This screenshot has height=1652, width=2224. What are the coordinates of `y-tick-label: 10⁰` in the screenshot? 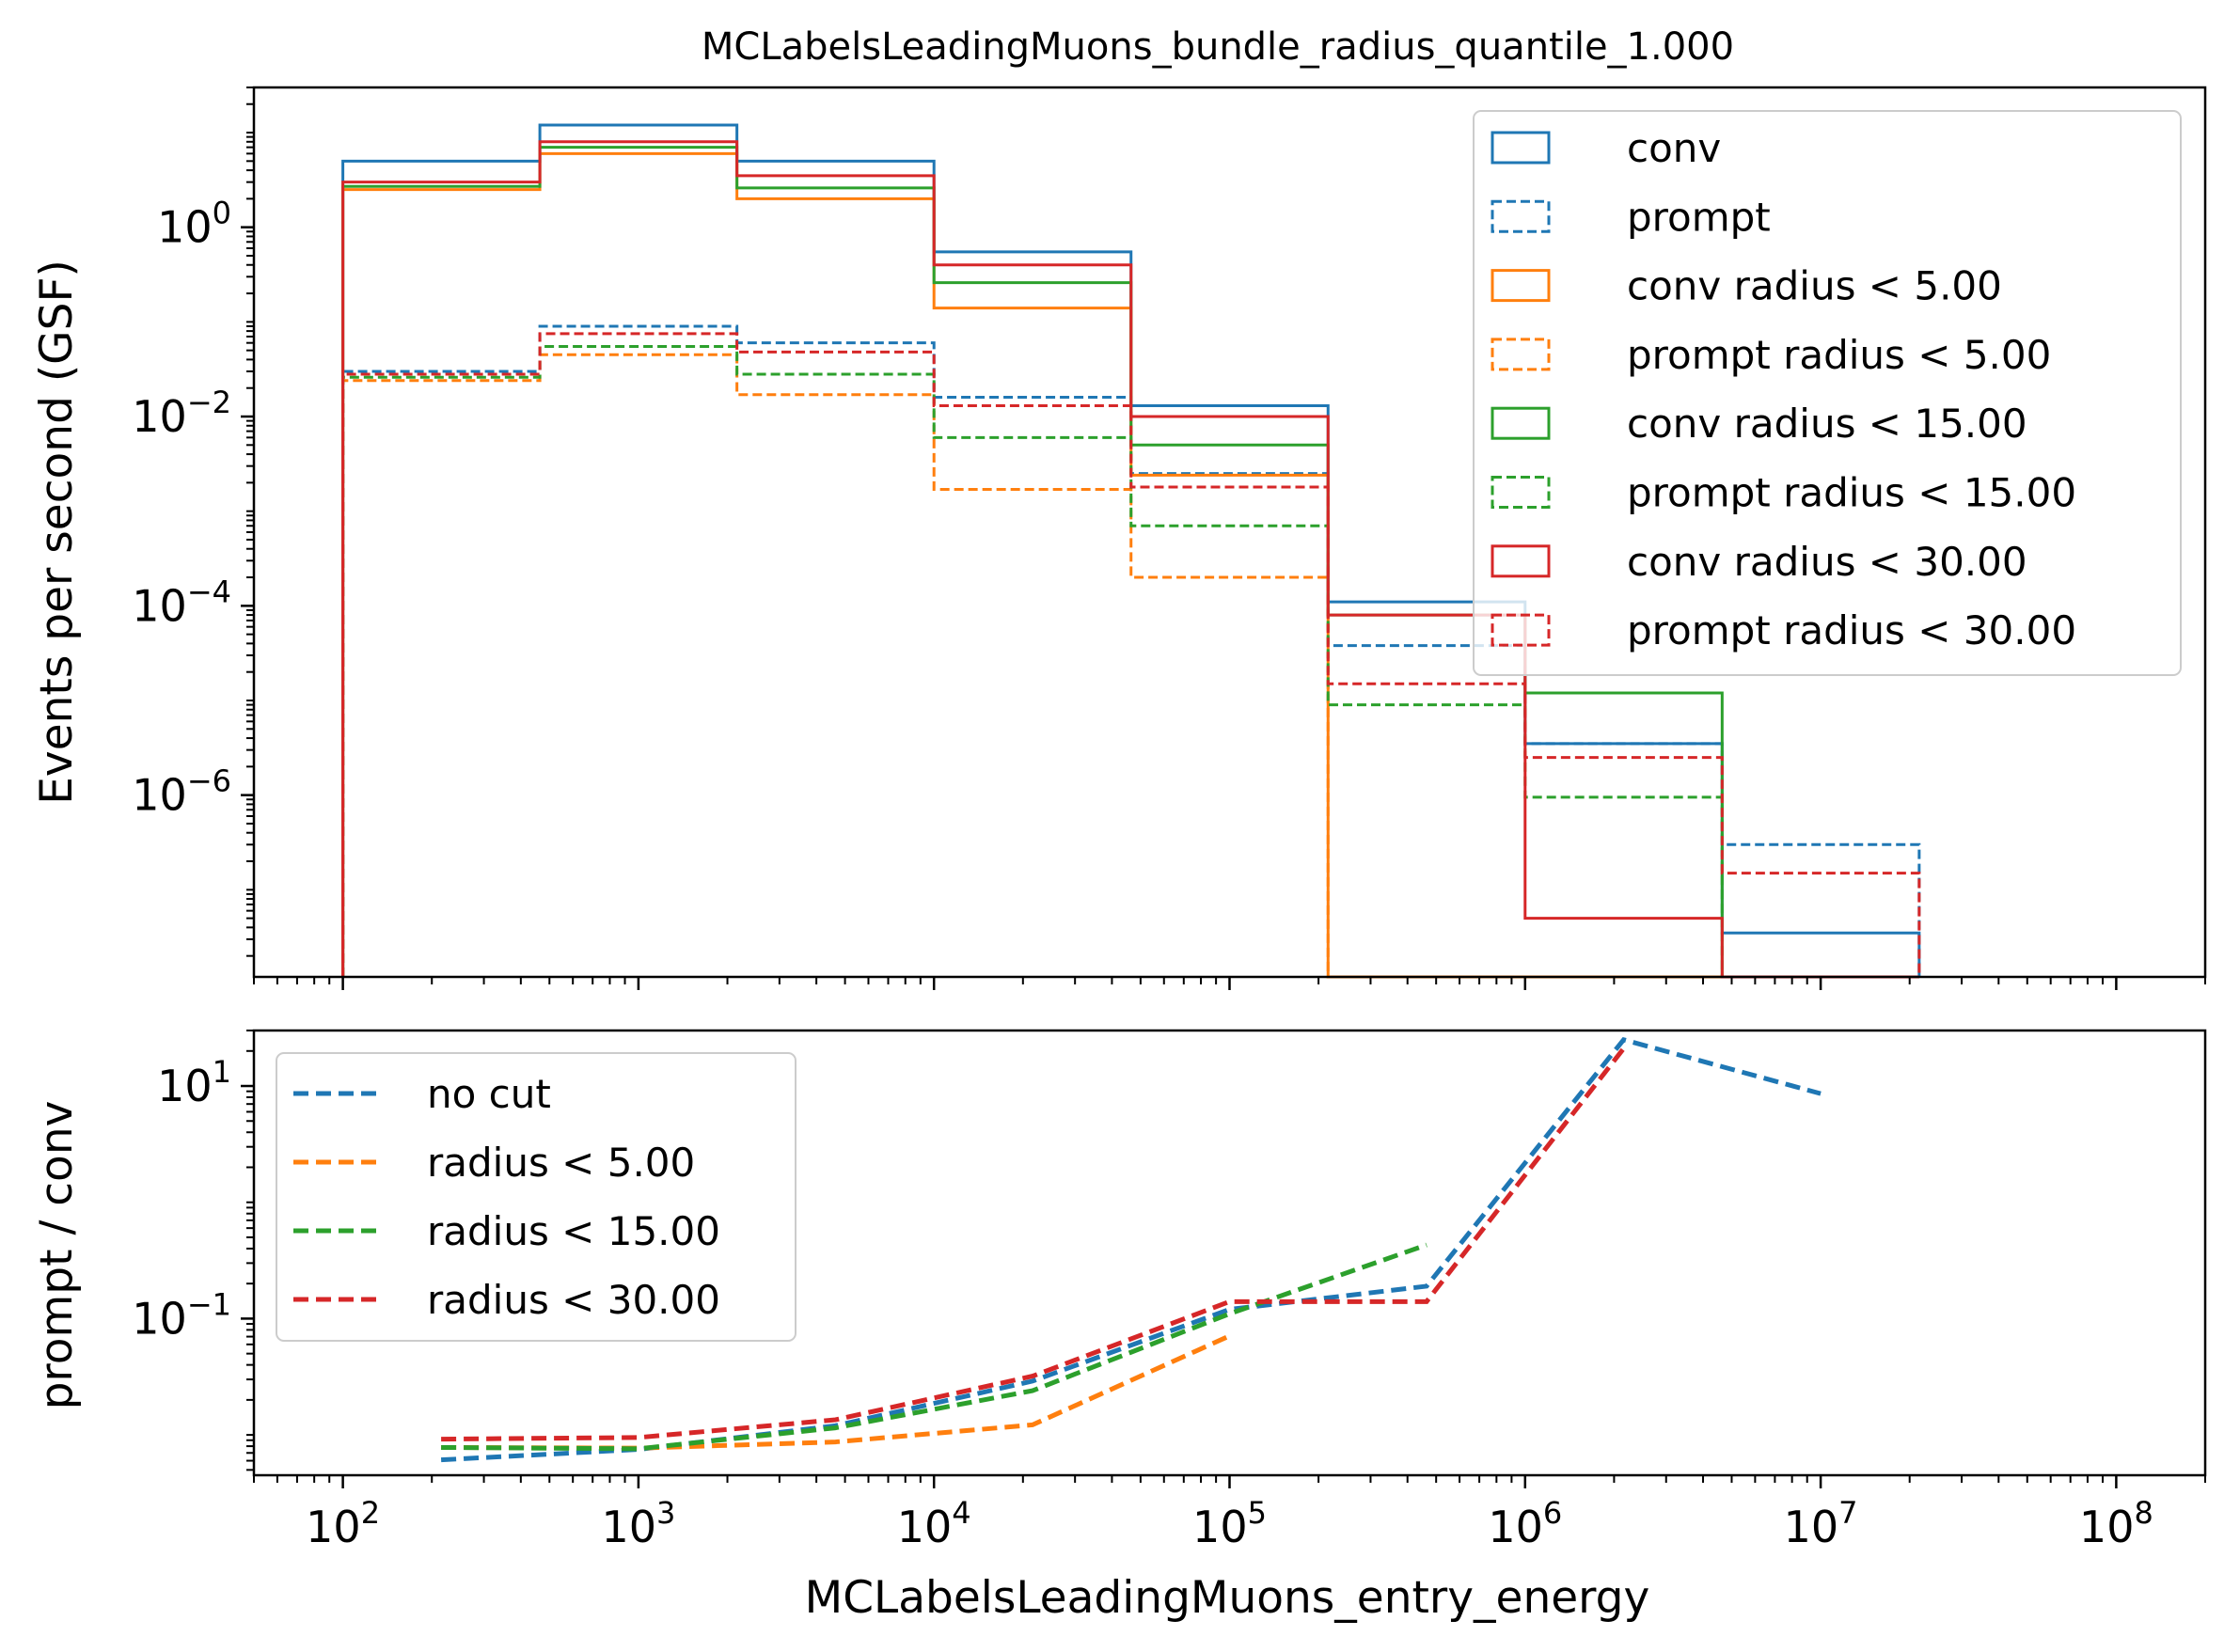 It's located at (194, 225).